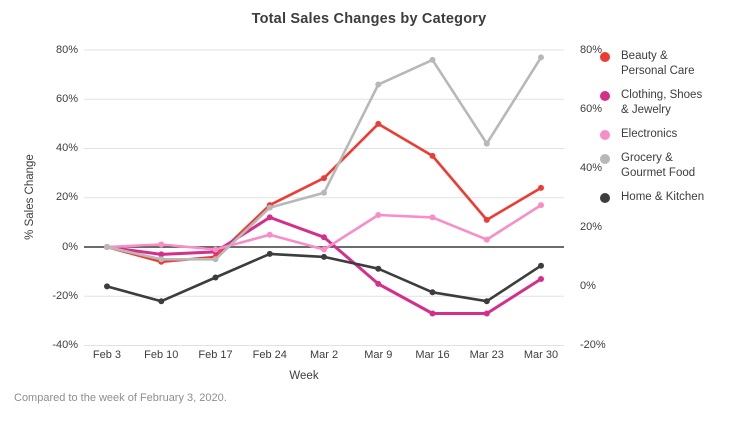  What do you see at coordinates (369, 19) in the screenshot?
I see `chart-title: Total Sales Changes by Category` at bounding box center [369, 19].